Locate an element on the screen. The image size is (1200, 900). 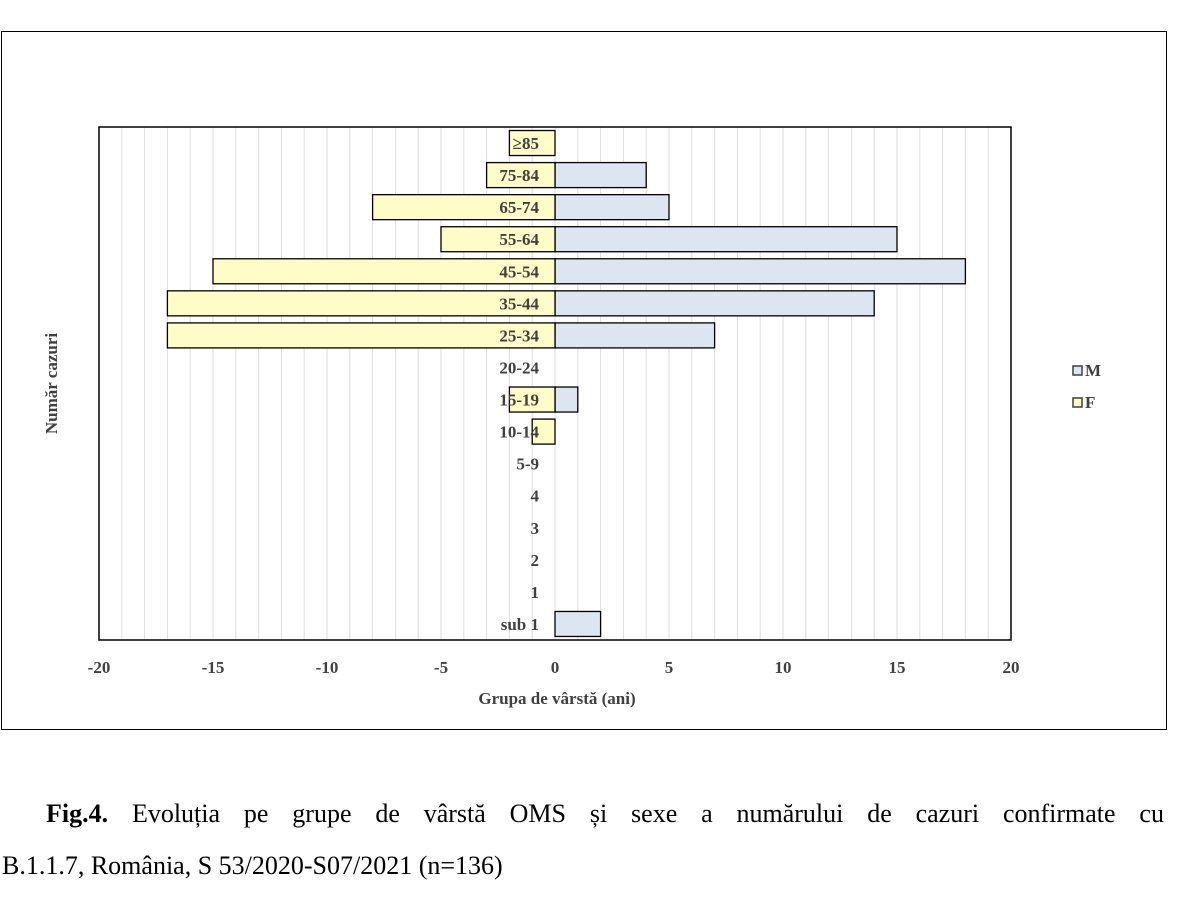
legend-swatch-m is located at coordinates (1077, 370).